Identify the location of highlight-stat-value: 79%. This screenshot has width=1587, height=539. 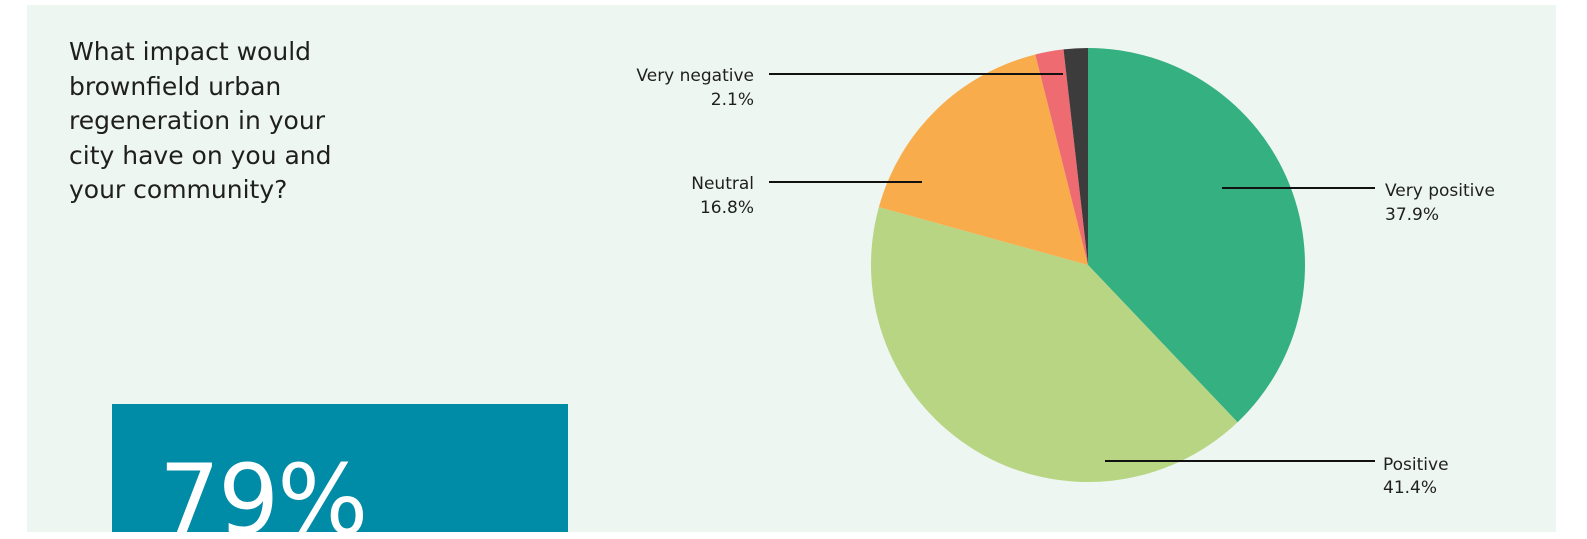
(263, 488).